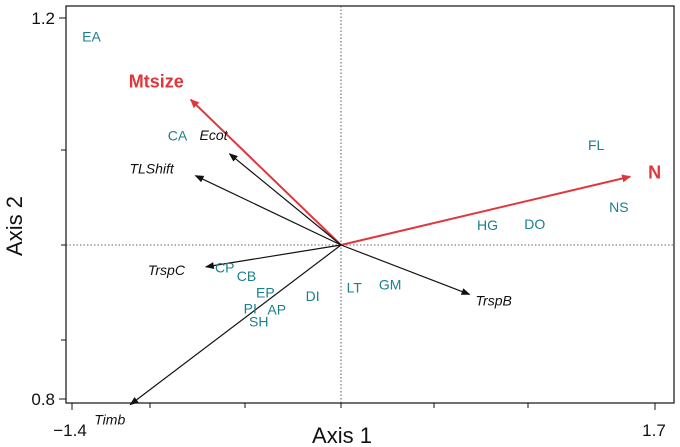 The height and width of the screenshot is (447, 680). What do you see at coordinates (534, 224) in the screenshot?
I see `site-label-do: DO` at bounding box center [534, 224].